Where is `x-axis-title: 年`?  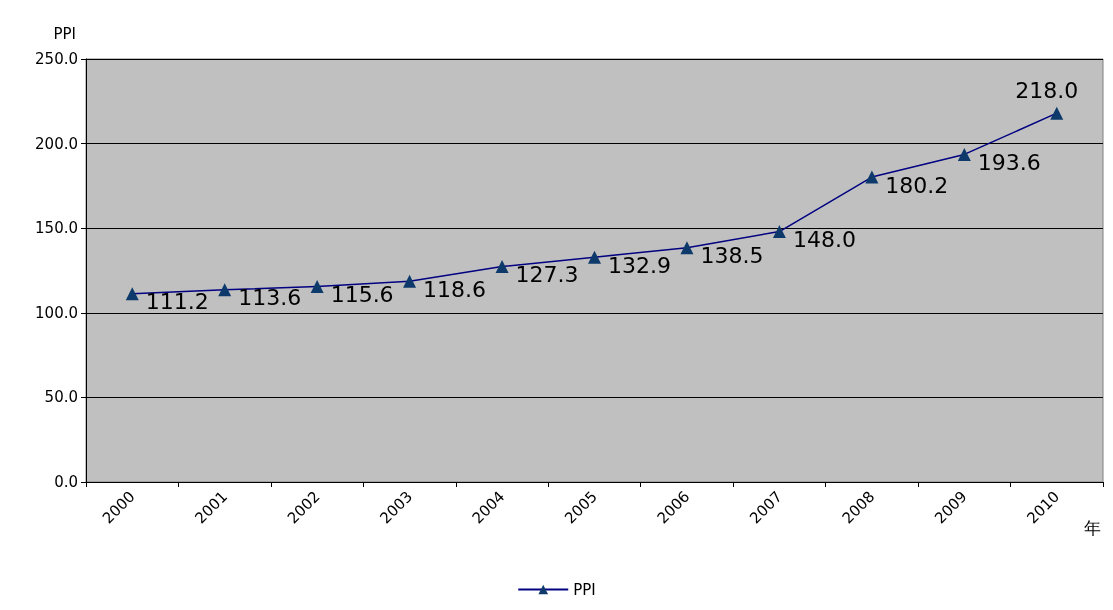
x-axis-title: 年 is located at coordinates (1092, 528).